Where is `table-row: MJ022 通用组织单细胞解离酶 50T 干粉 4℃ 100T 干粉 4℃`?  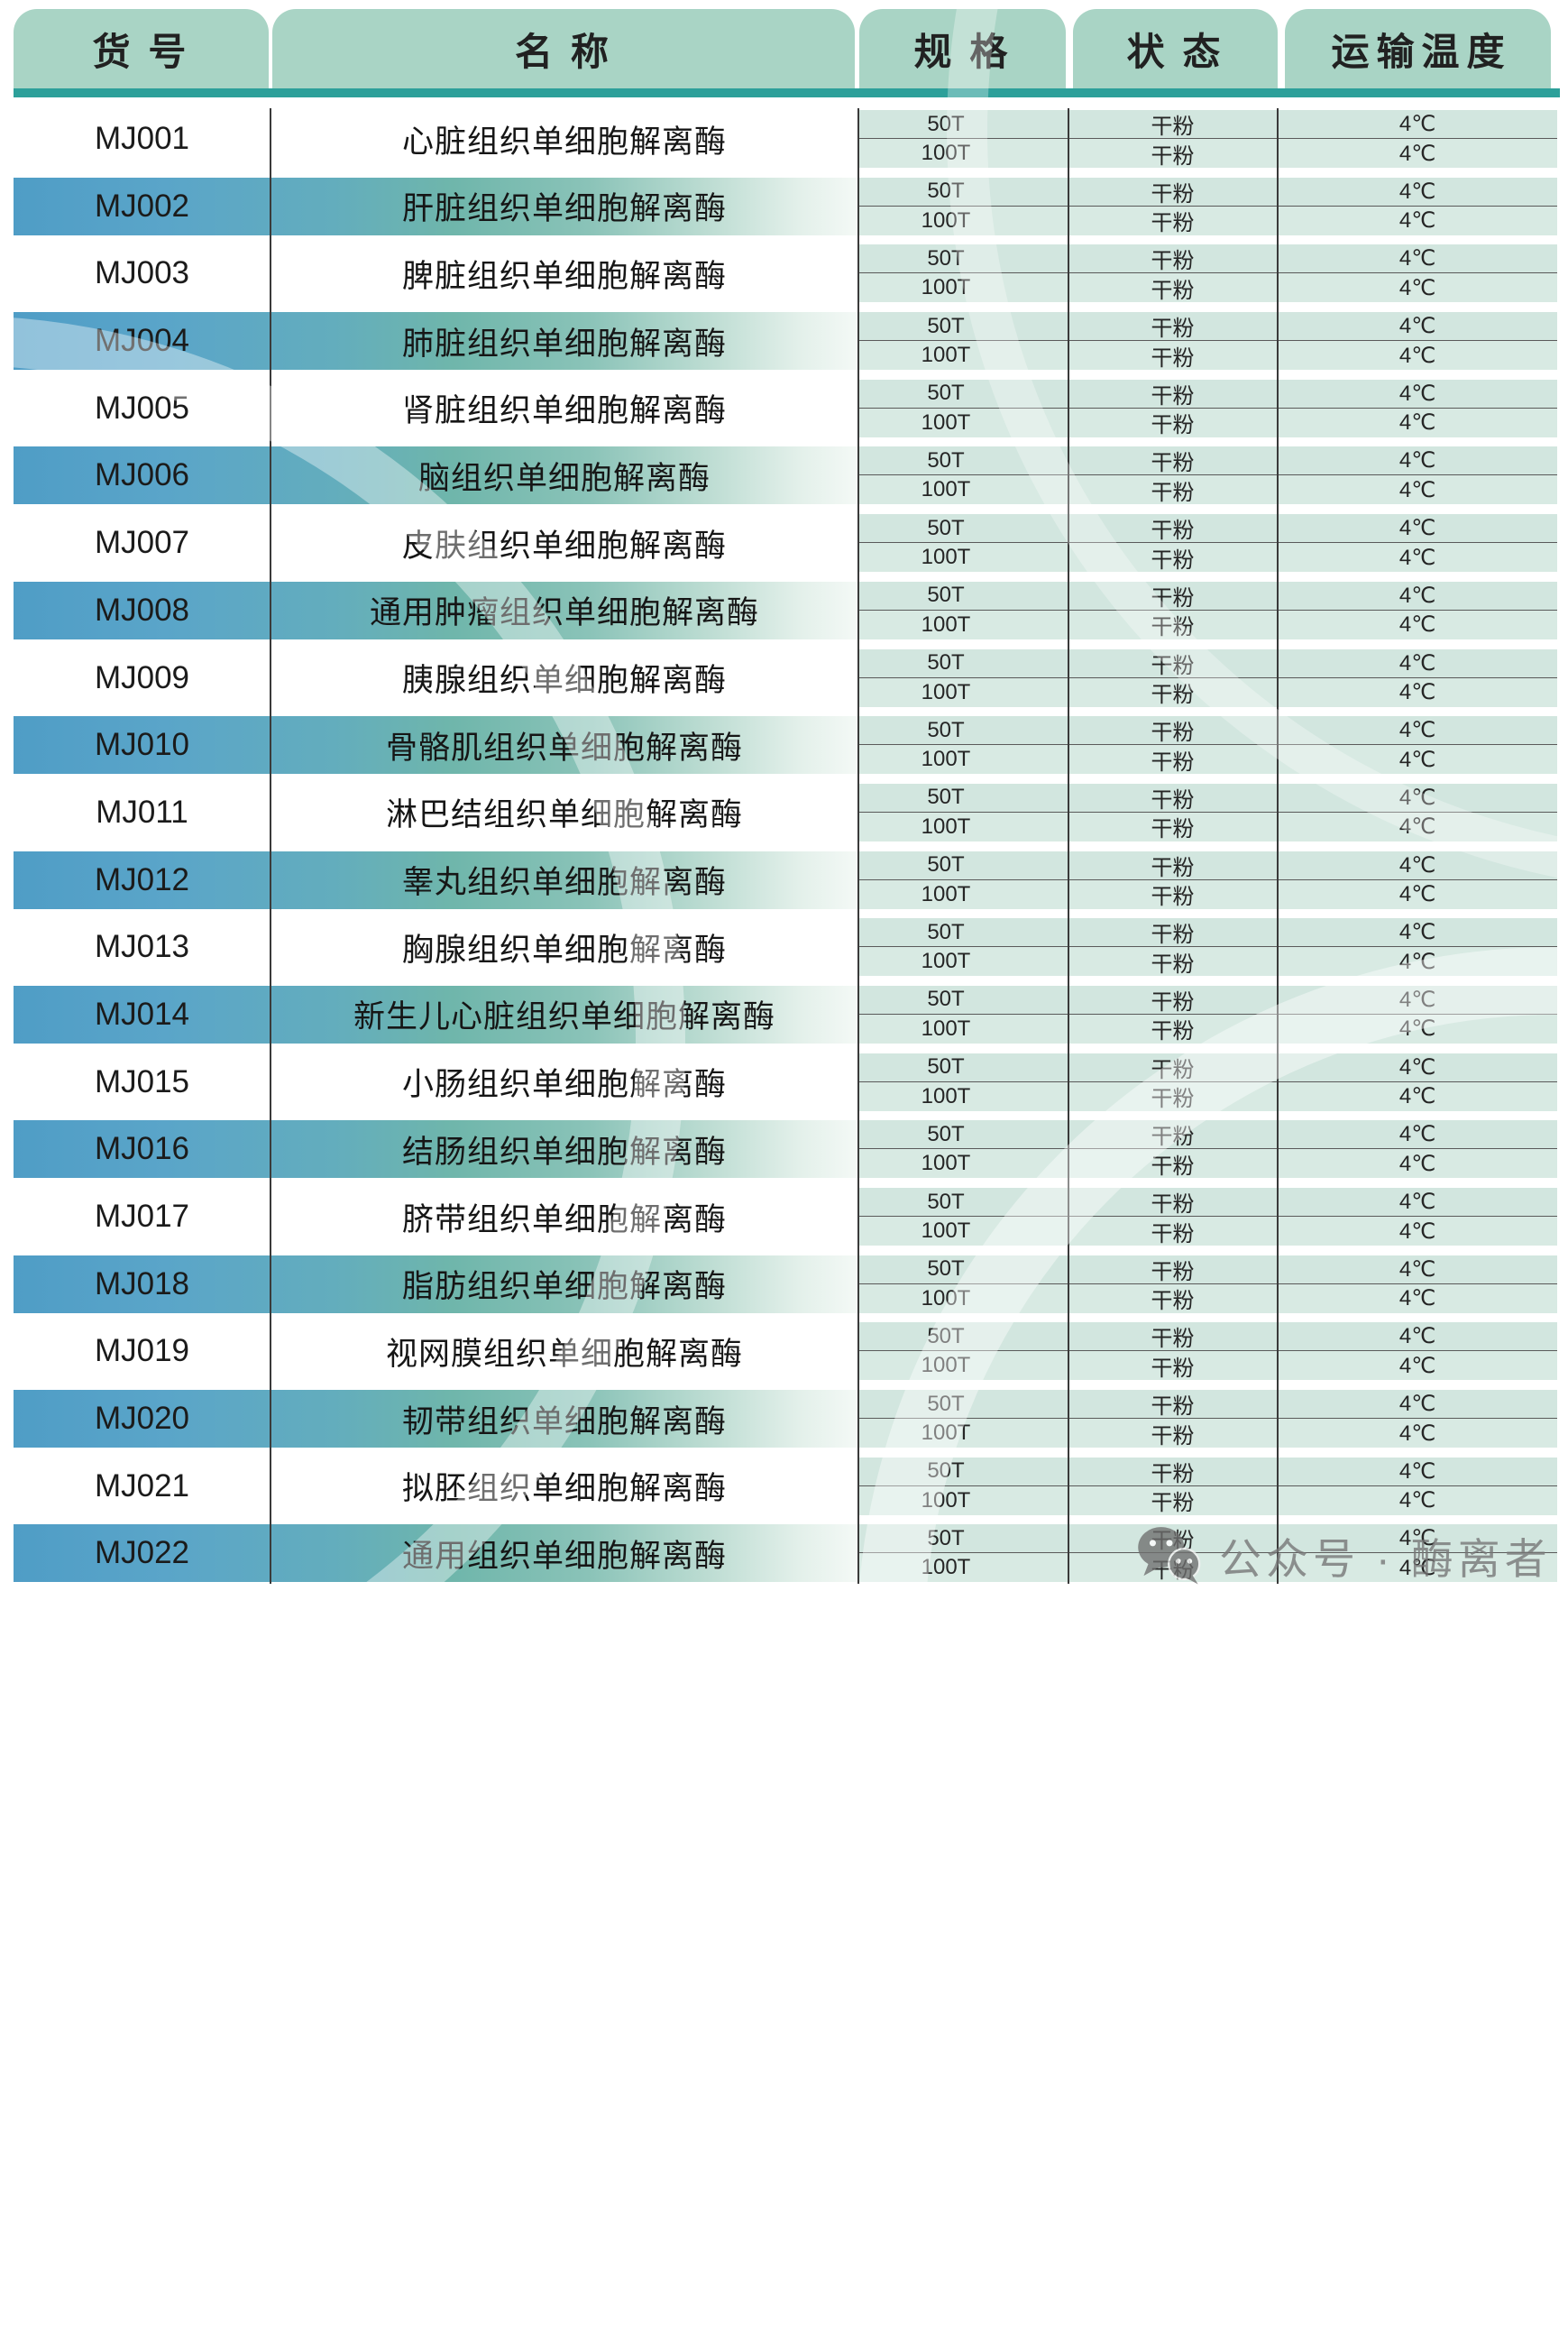
table-row: MJ022 通用组织单细胞解离酶 50T 干粉 4℃ 100T 干粉 4℃ is located at coordinates (785, 1553).